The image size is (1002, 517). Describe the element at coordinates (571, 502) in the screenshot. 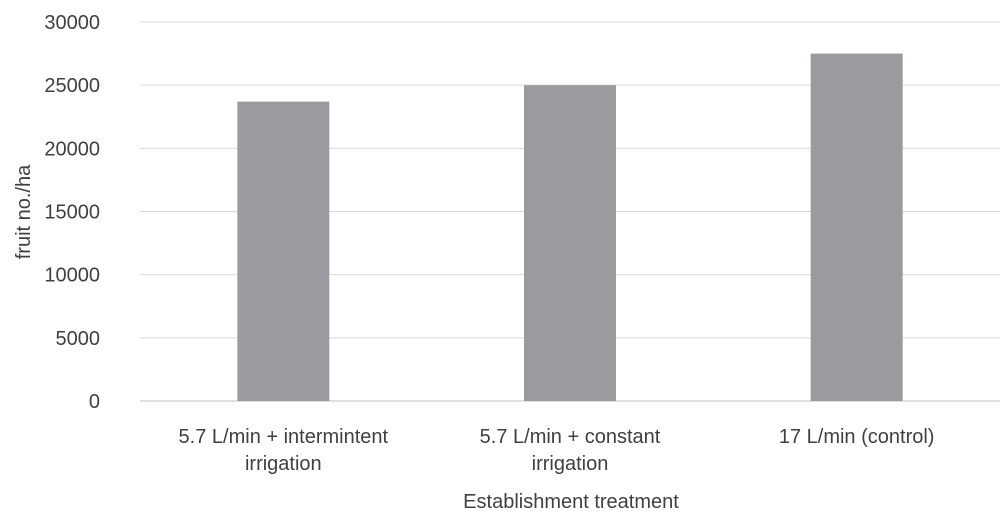

I see `x-axis-title: Establishment treatment` at that location.